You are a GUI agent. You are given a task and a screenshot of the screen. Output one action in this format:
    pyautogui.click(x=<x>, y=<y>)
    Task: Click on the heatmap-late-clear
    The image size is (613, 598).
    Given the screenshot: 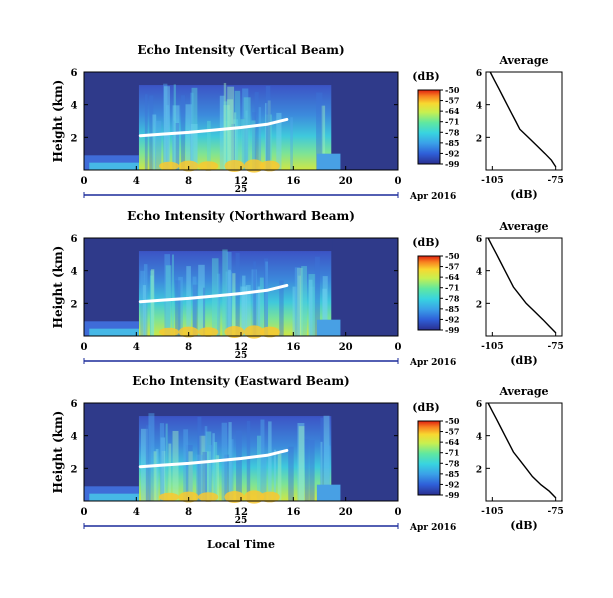 What is the action you would take?
    pyautogui.click(x=365, y=121)
    